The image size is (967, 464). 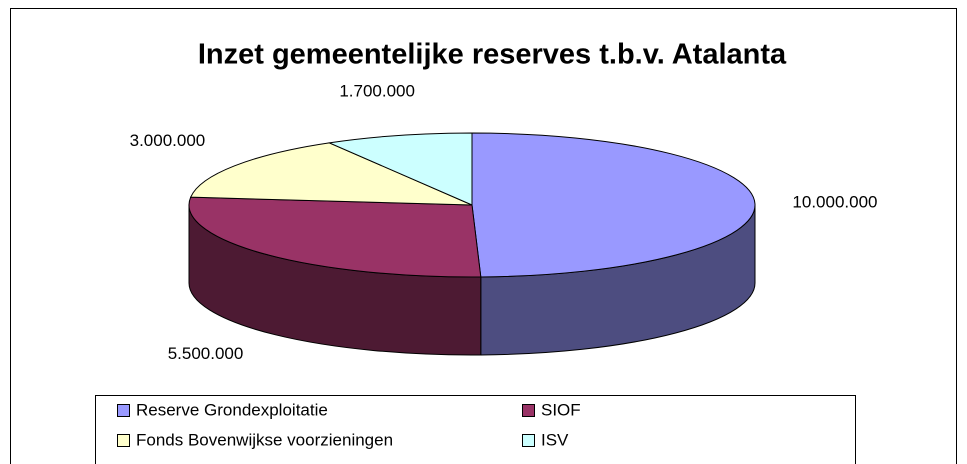 What do you see at coordinates (475, 429) in the screenshot?
I see `legend-box` at bounding box center [475, 429].